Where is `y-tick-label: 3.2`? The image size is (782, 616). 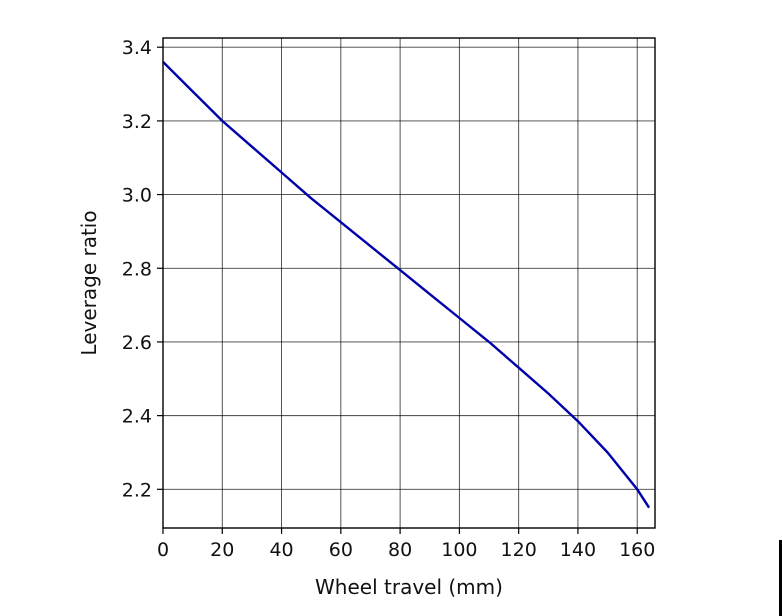 y-tick-label: 3.2 is located at coordinates (137, 122).